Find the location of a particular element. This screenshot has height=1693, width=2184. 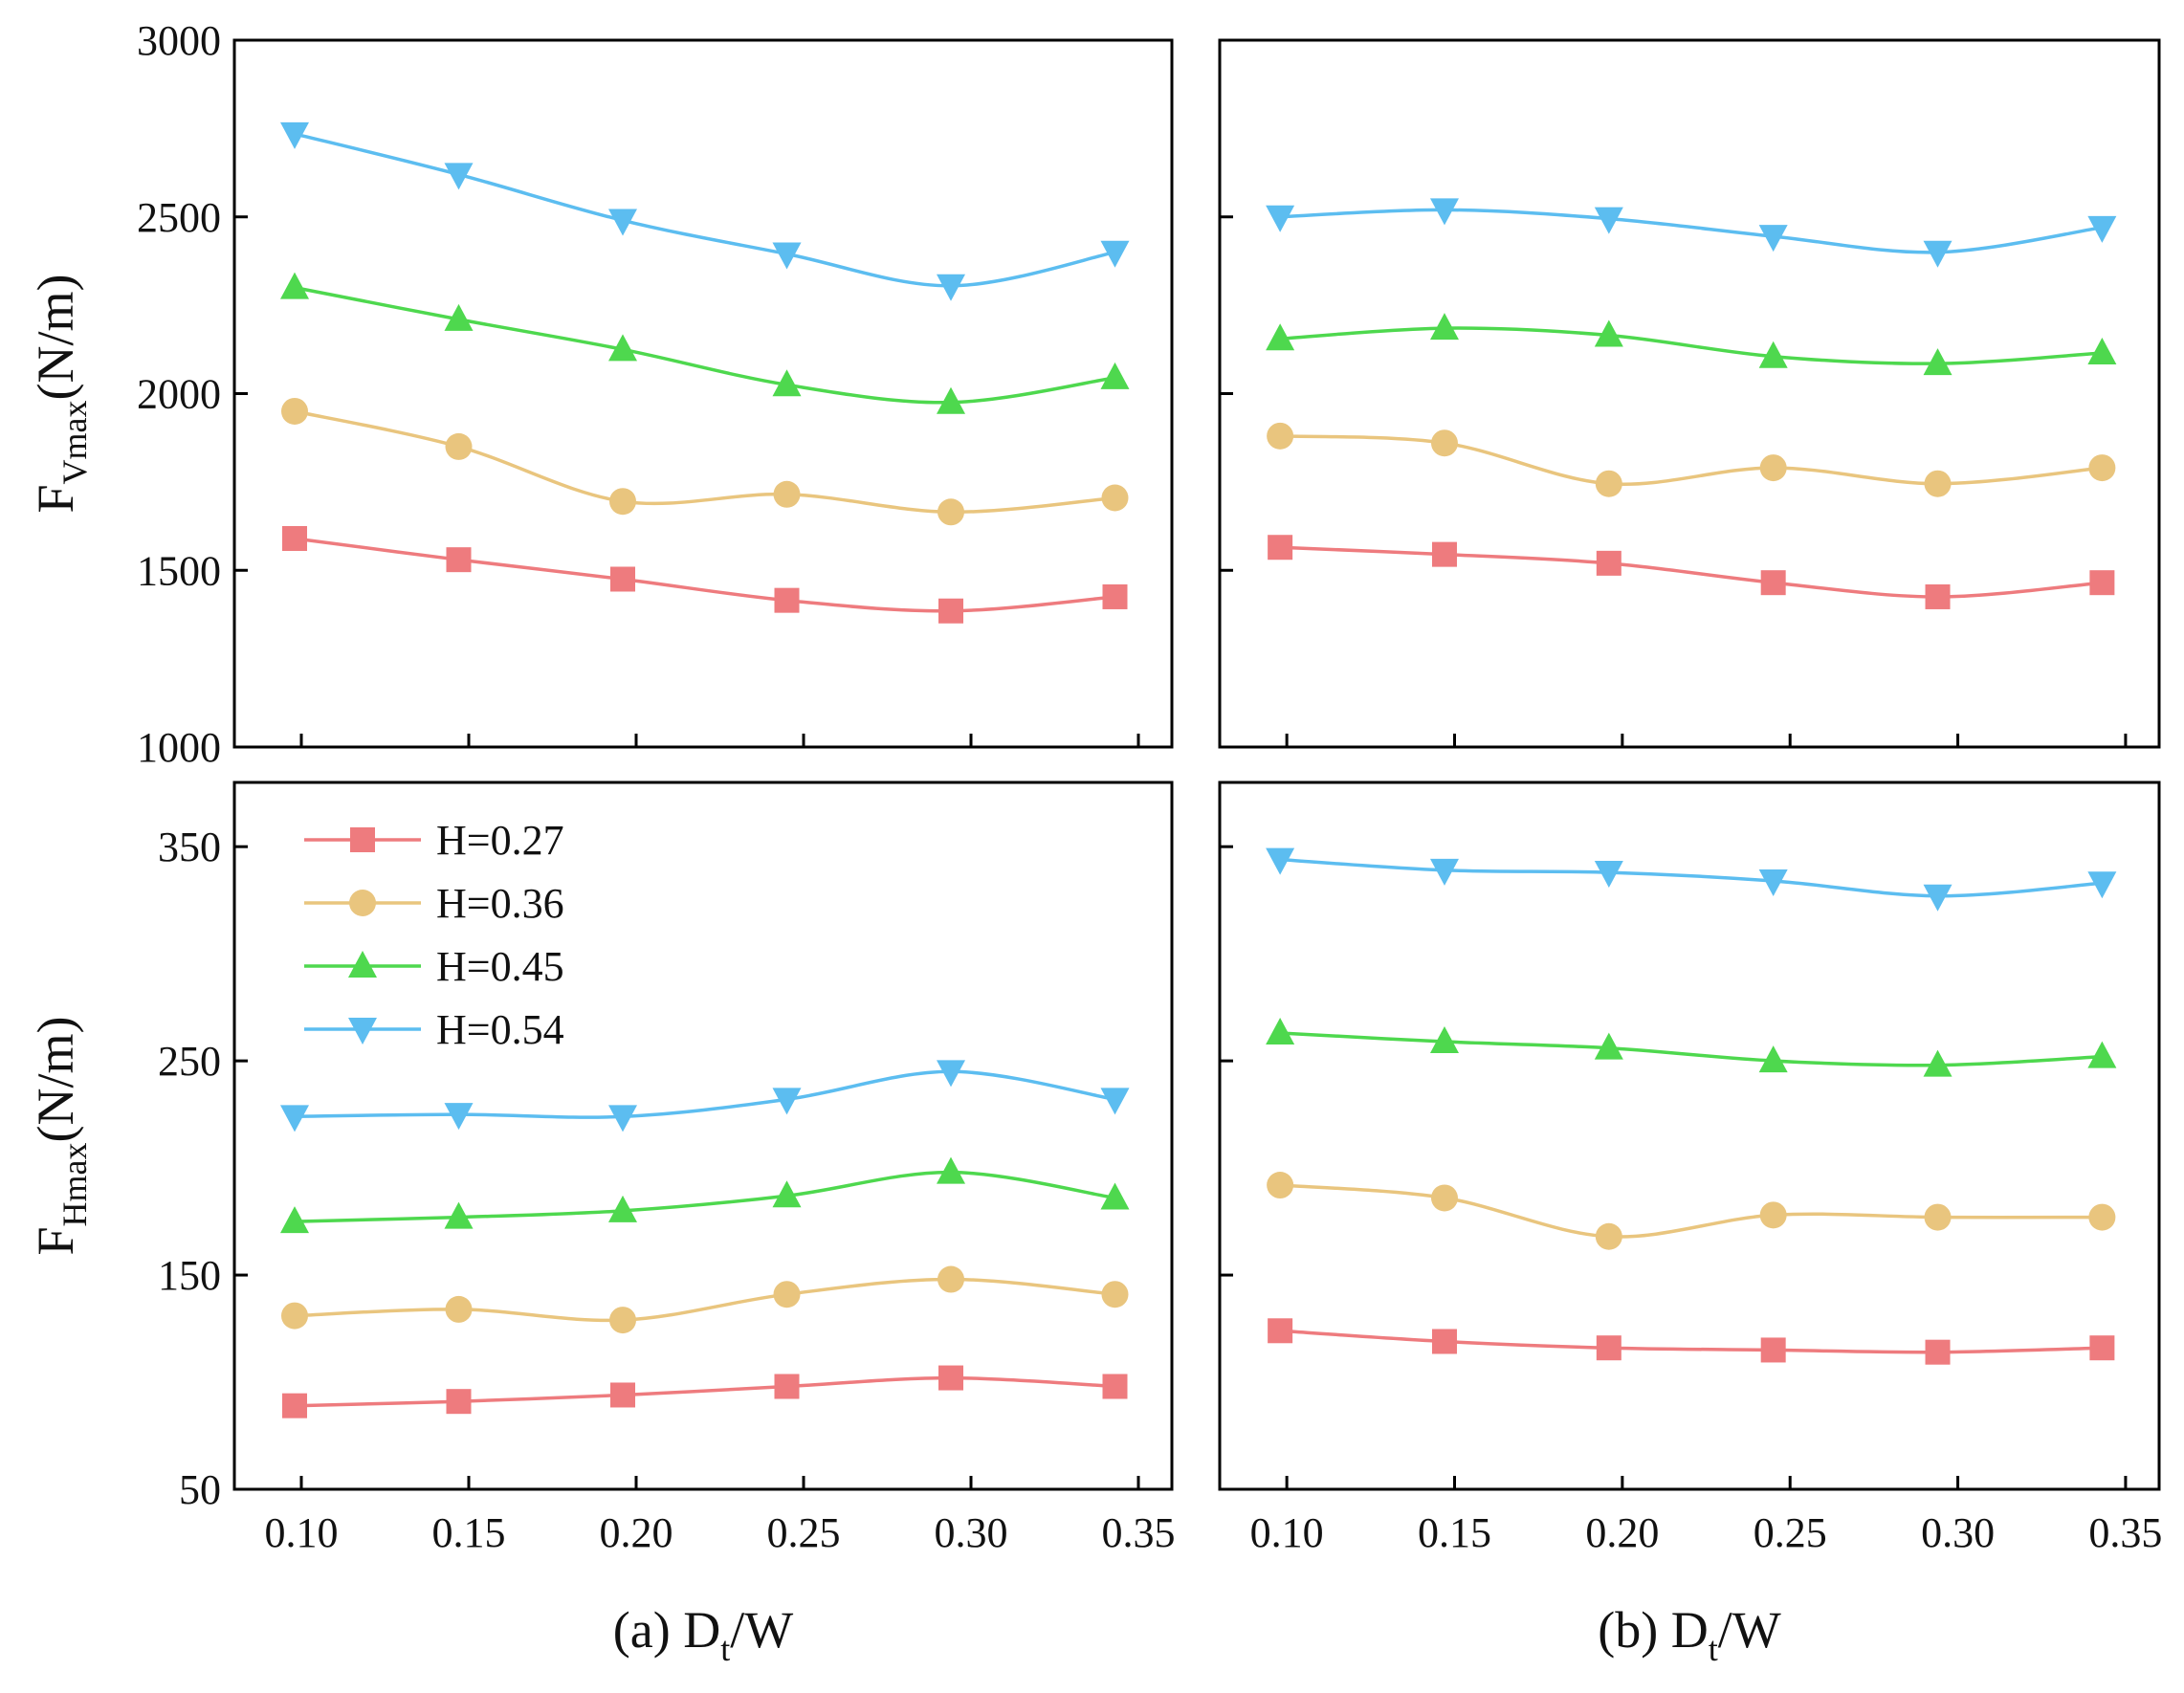

x-axis-title: (a) Dt/W is located at coordinates (703, 1634).